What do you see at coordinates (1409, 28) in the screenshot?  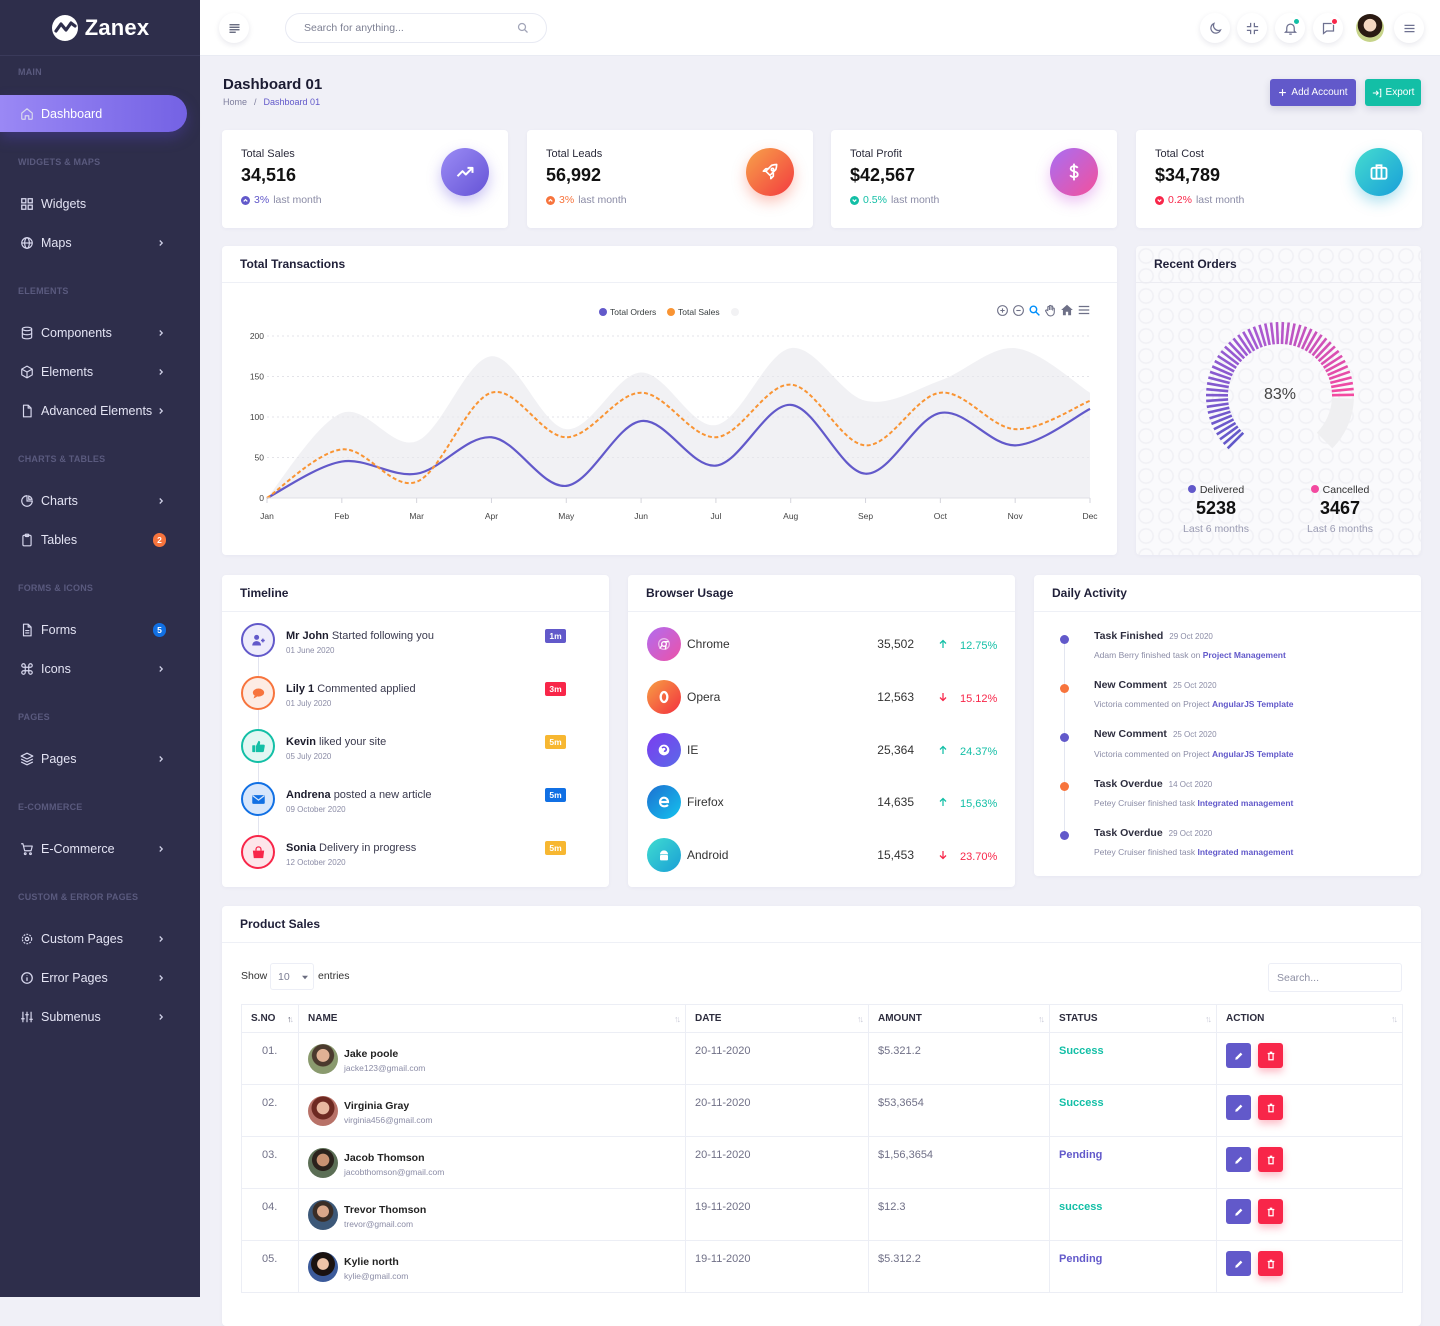 I see `right-menu-button` at bounding box center [1409, 28].